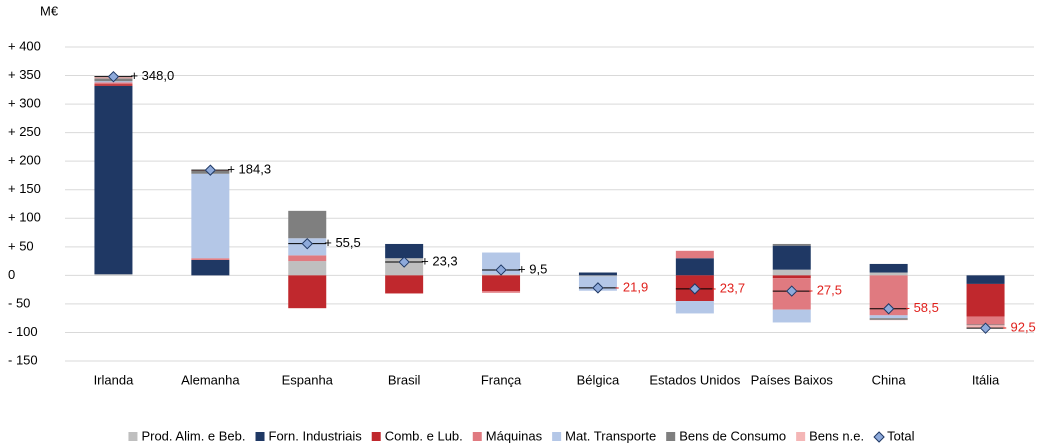 The width and height of the screenshot is (1043, 446). Describe the element at coordinates (439, 260) in the screenshot. I see `total-label: + 23,3` at that location.